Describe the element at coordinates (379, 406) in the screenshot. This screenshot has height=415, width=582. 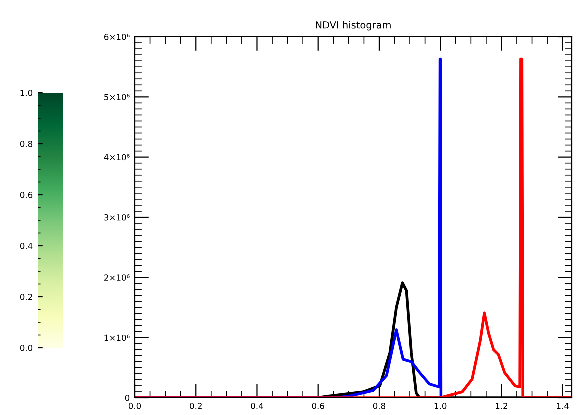
I see `x-tick-label: 0.8` at that location.